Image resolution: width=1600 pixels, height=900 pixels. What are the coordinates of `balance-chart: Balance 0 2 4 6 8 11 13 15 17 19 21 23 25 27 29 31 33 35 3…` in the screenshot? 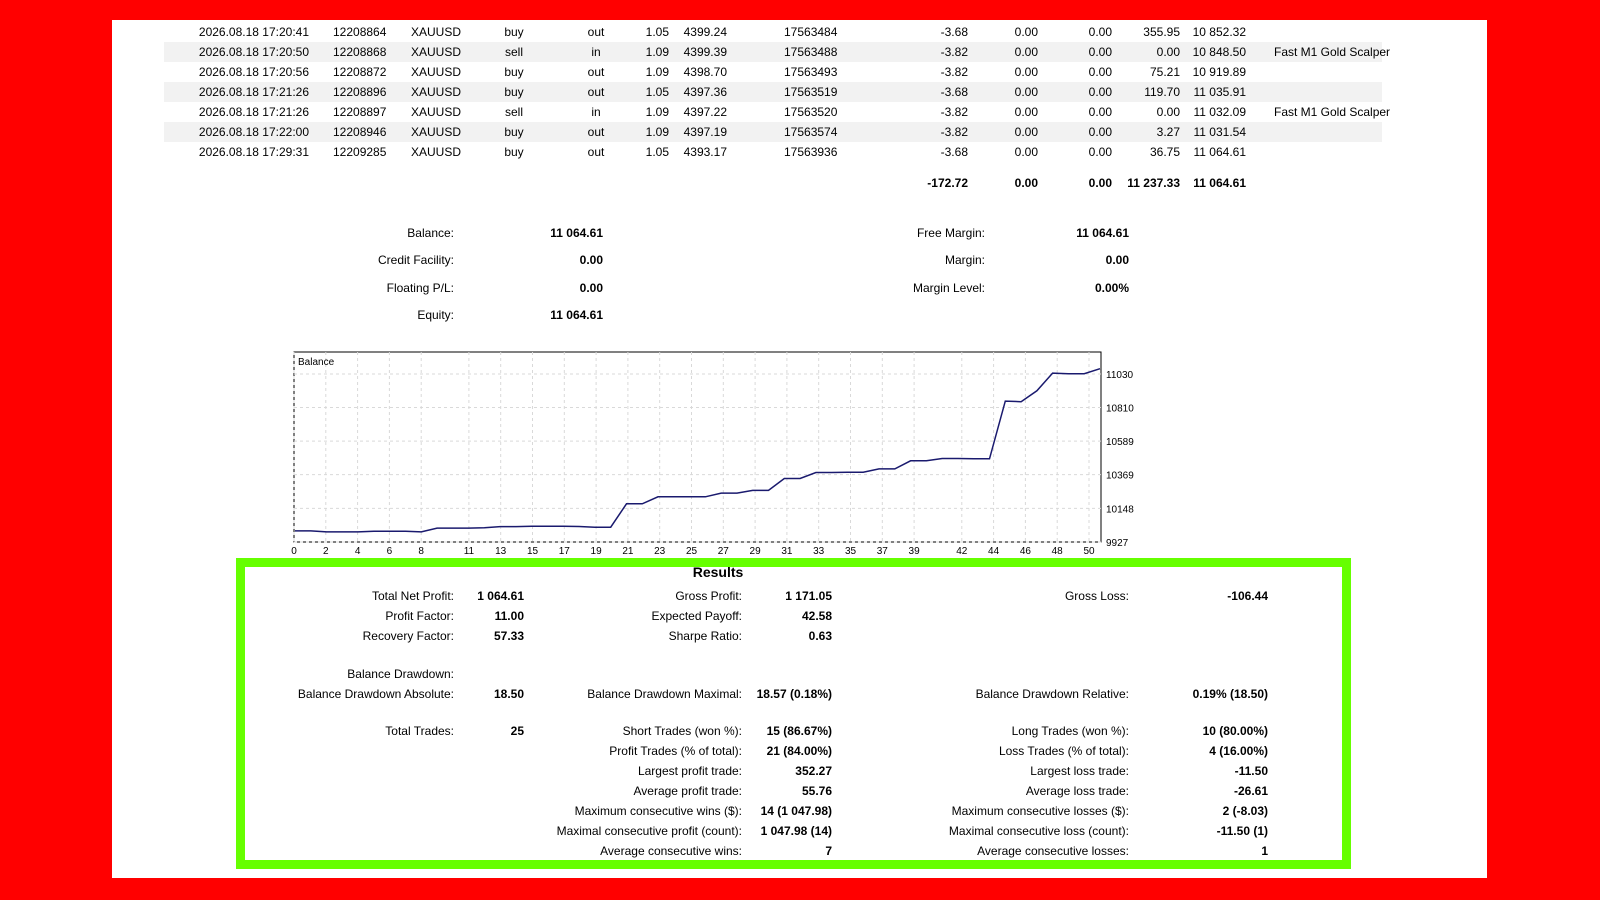 It's located at (712, 454).